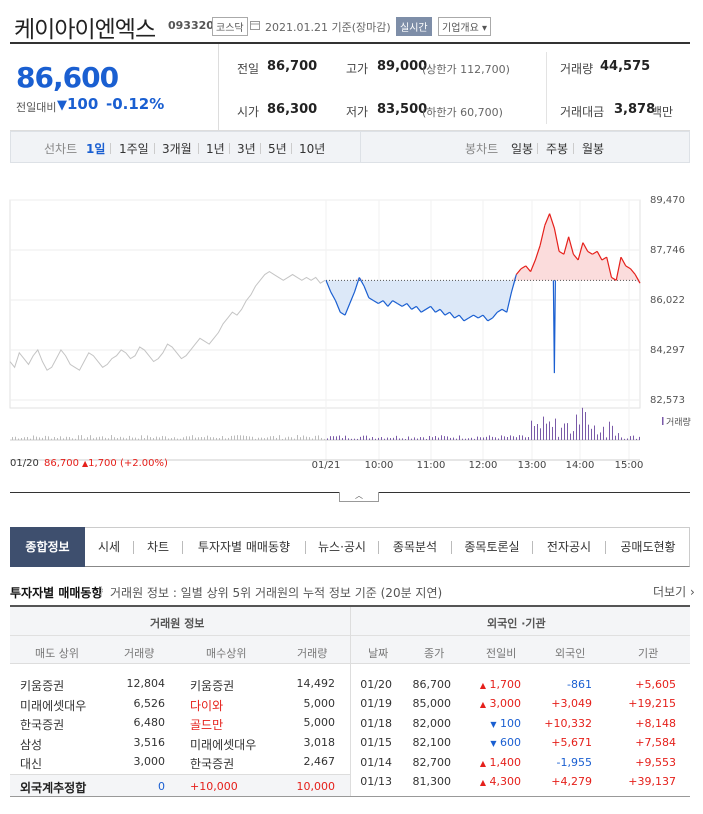 The height and width of the screenshot is (814, 703). Describe the element at coordinates (582, 112) in the screenshot. I see `amount-label: 거래대금` at that location.